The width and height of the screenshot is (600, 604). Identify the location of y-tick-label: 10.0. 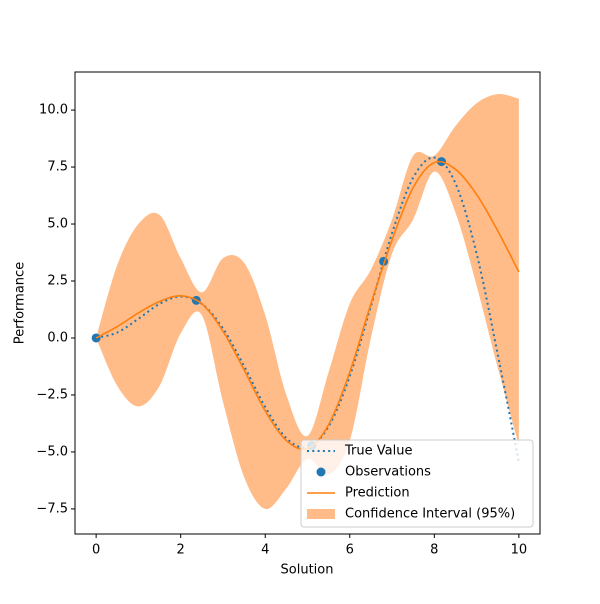
(53, 110).